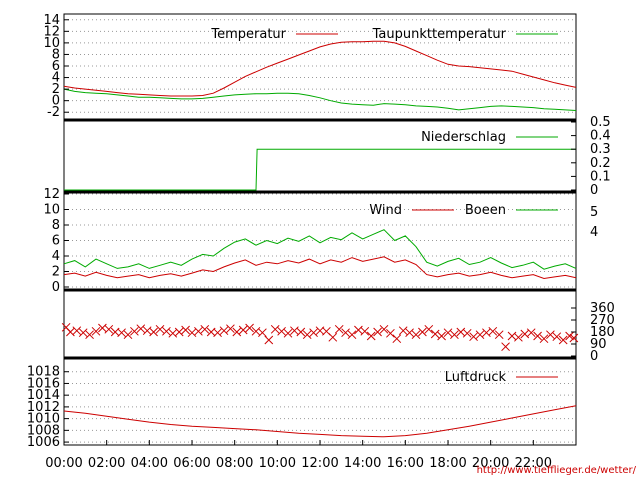  What do you see at coordinates (43, 372) in the screenshot?
I see `y-tick-label: 1018` at bounding box center [43, 372].